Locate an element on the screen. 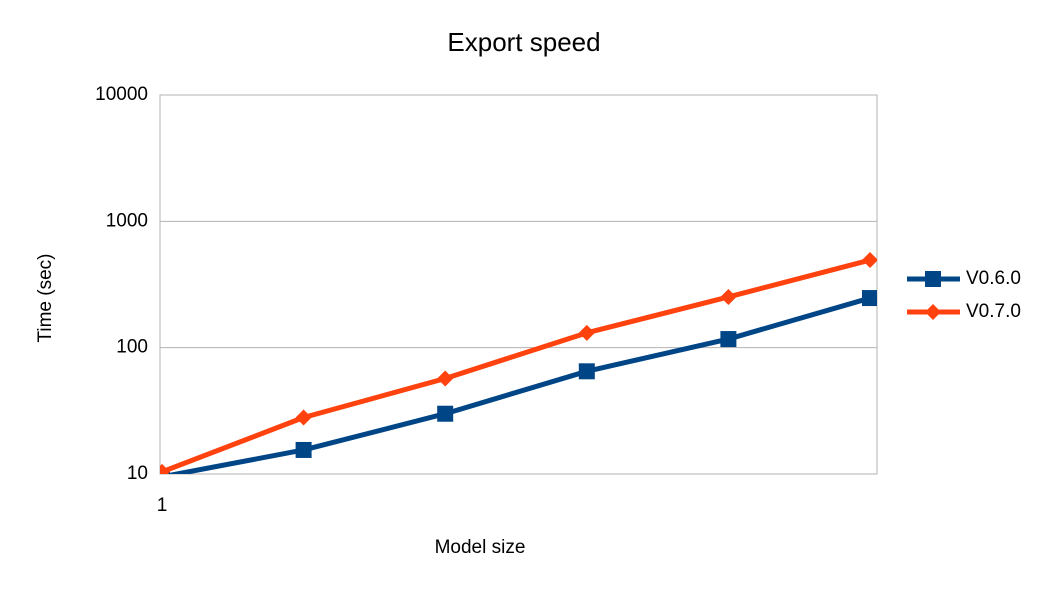  chart-title: Export speed is located at coordinates (523, 42).